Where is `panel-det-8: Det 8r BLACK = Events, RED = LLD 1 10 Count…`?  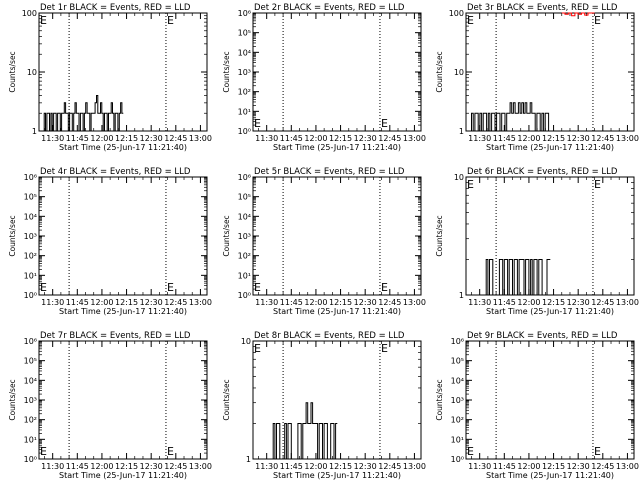
panel-det-8: Det 8r BLACK = Events, RED = LLD 1 10 Count… is located at coordinates (324, 405).